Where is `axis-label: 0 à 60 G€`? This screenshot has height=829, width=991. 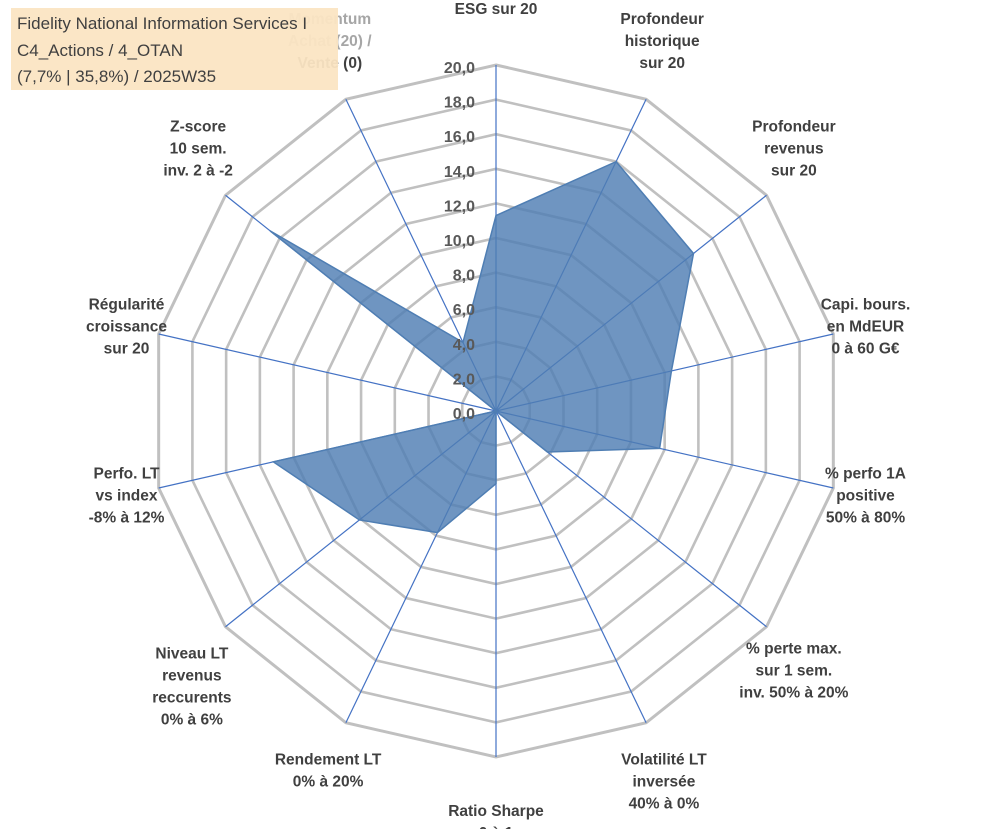 axis-label: 0 à 60 G€ is located at coordinates (865, 349).